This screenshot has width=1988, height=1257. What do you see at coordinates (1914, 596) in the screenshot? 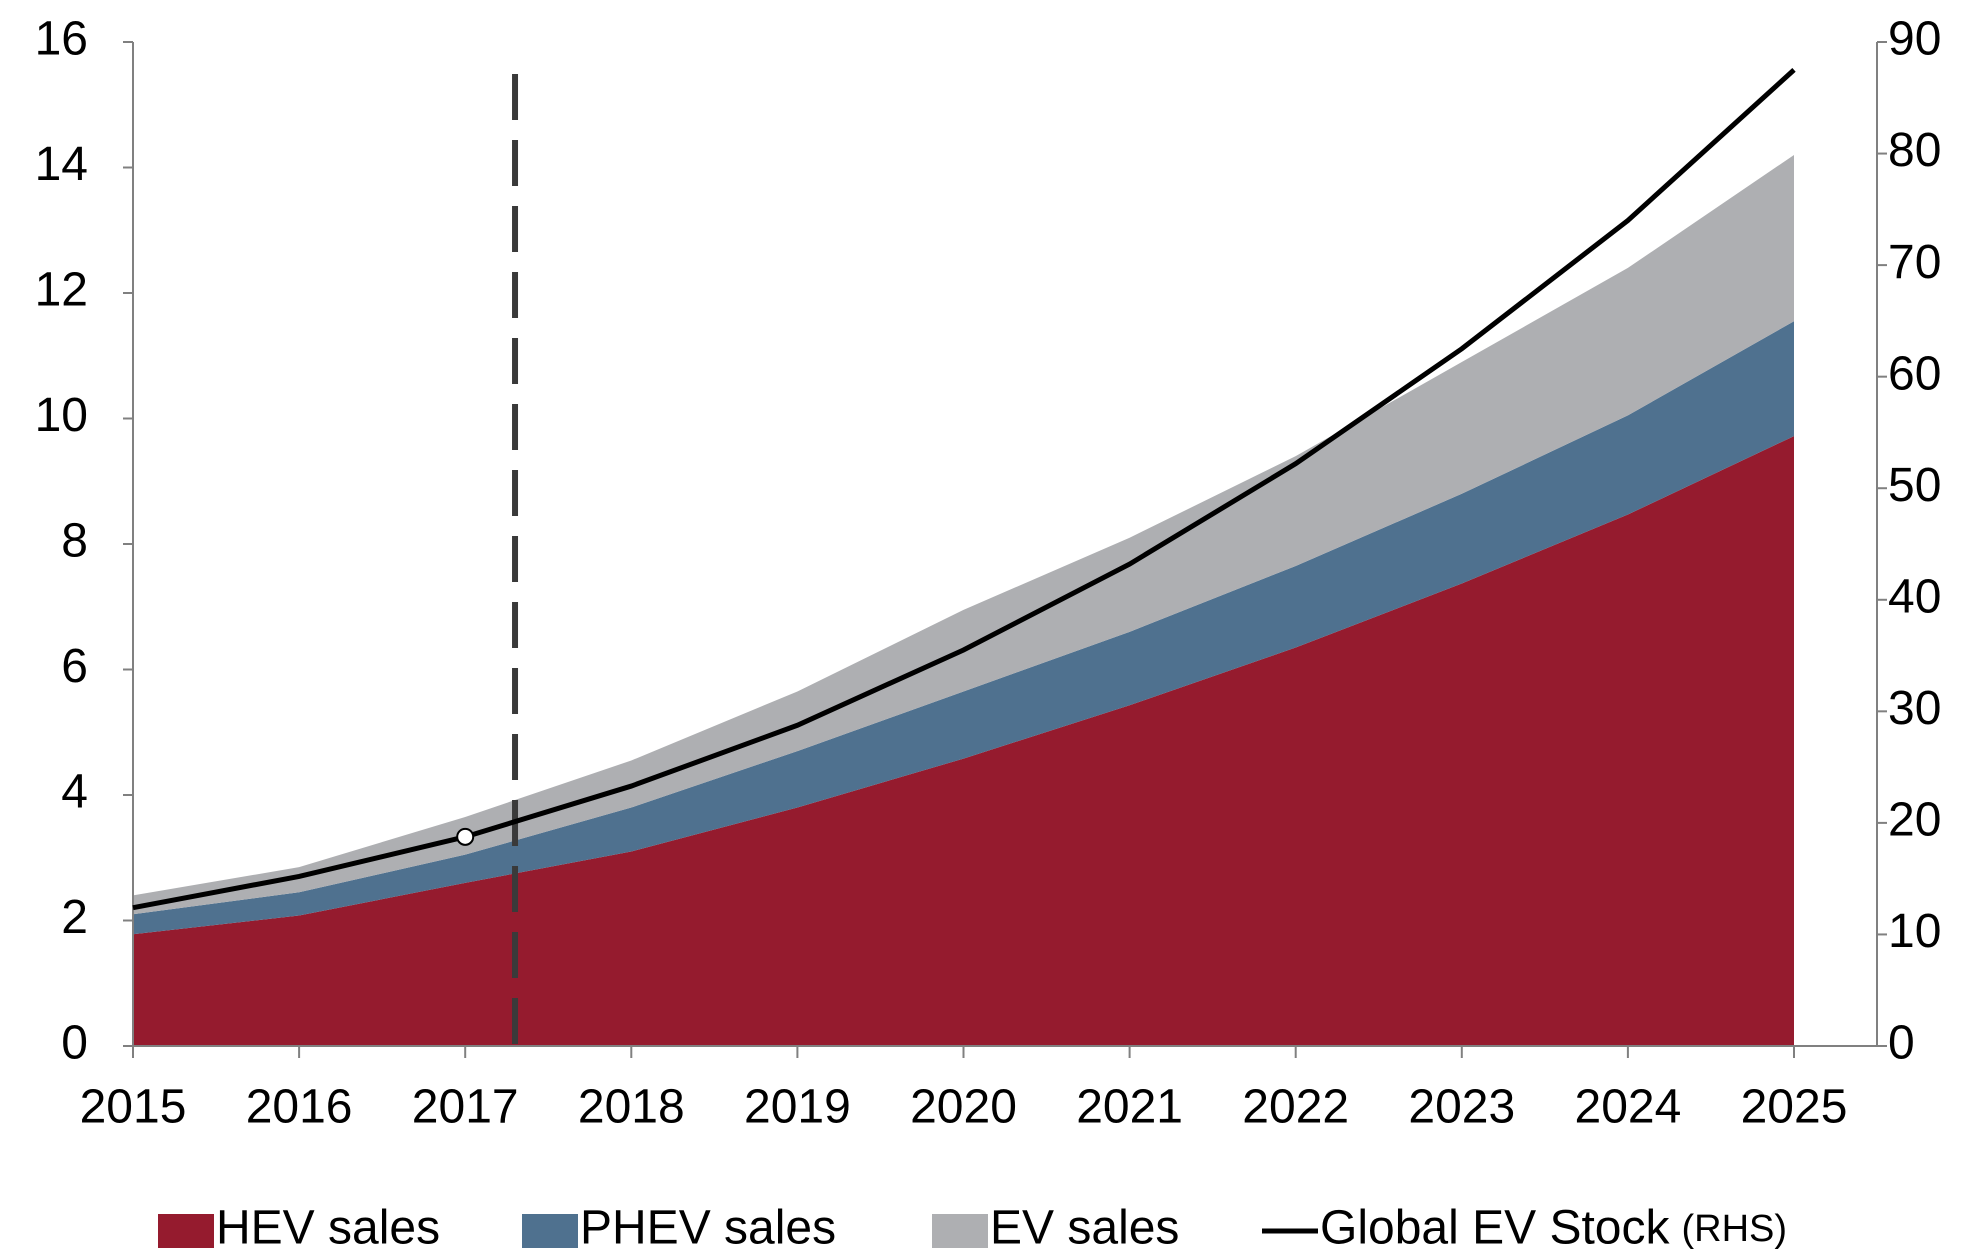
I see `y2-tick-label: 40` at bounding box center [1914, 596].